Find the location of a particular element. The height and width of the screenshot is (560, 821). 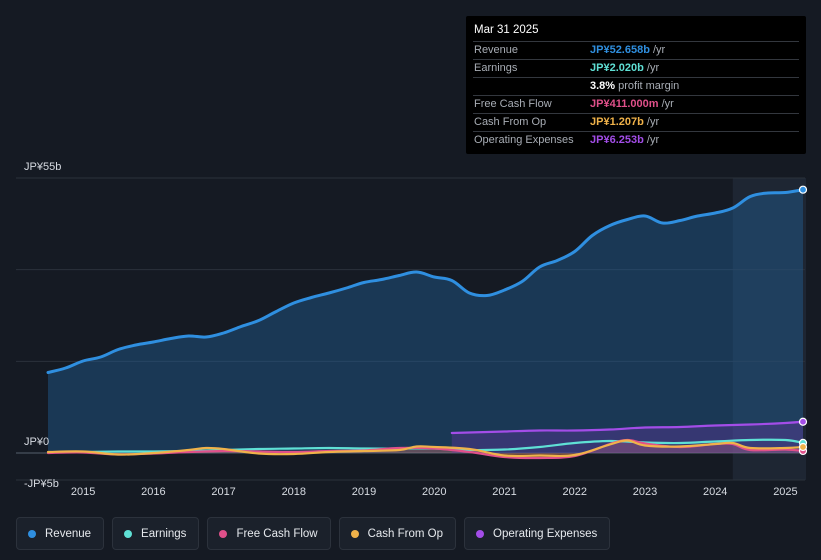

revenue-end-marker is located at coordinates (803, 189).